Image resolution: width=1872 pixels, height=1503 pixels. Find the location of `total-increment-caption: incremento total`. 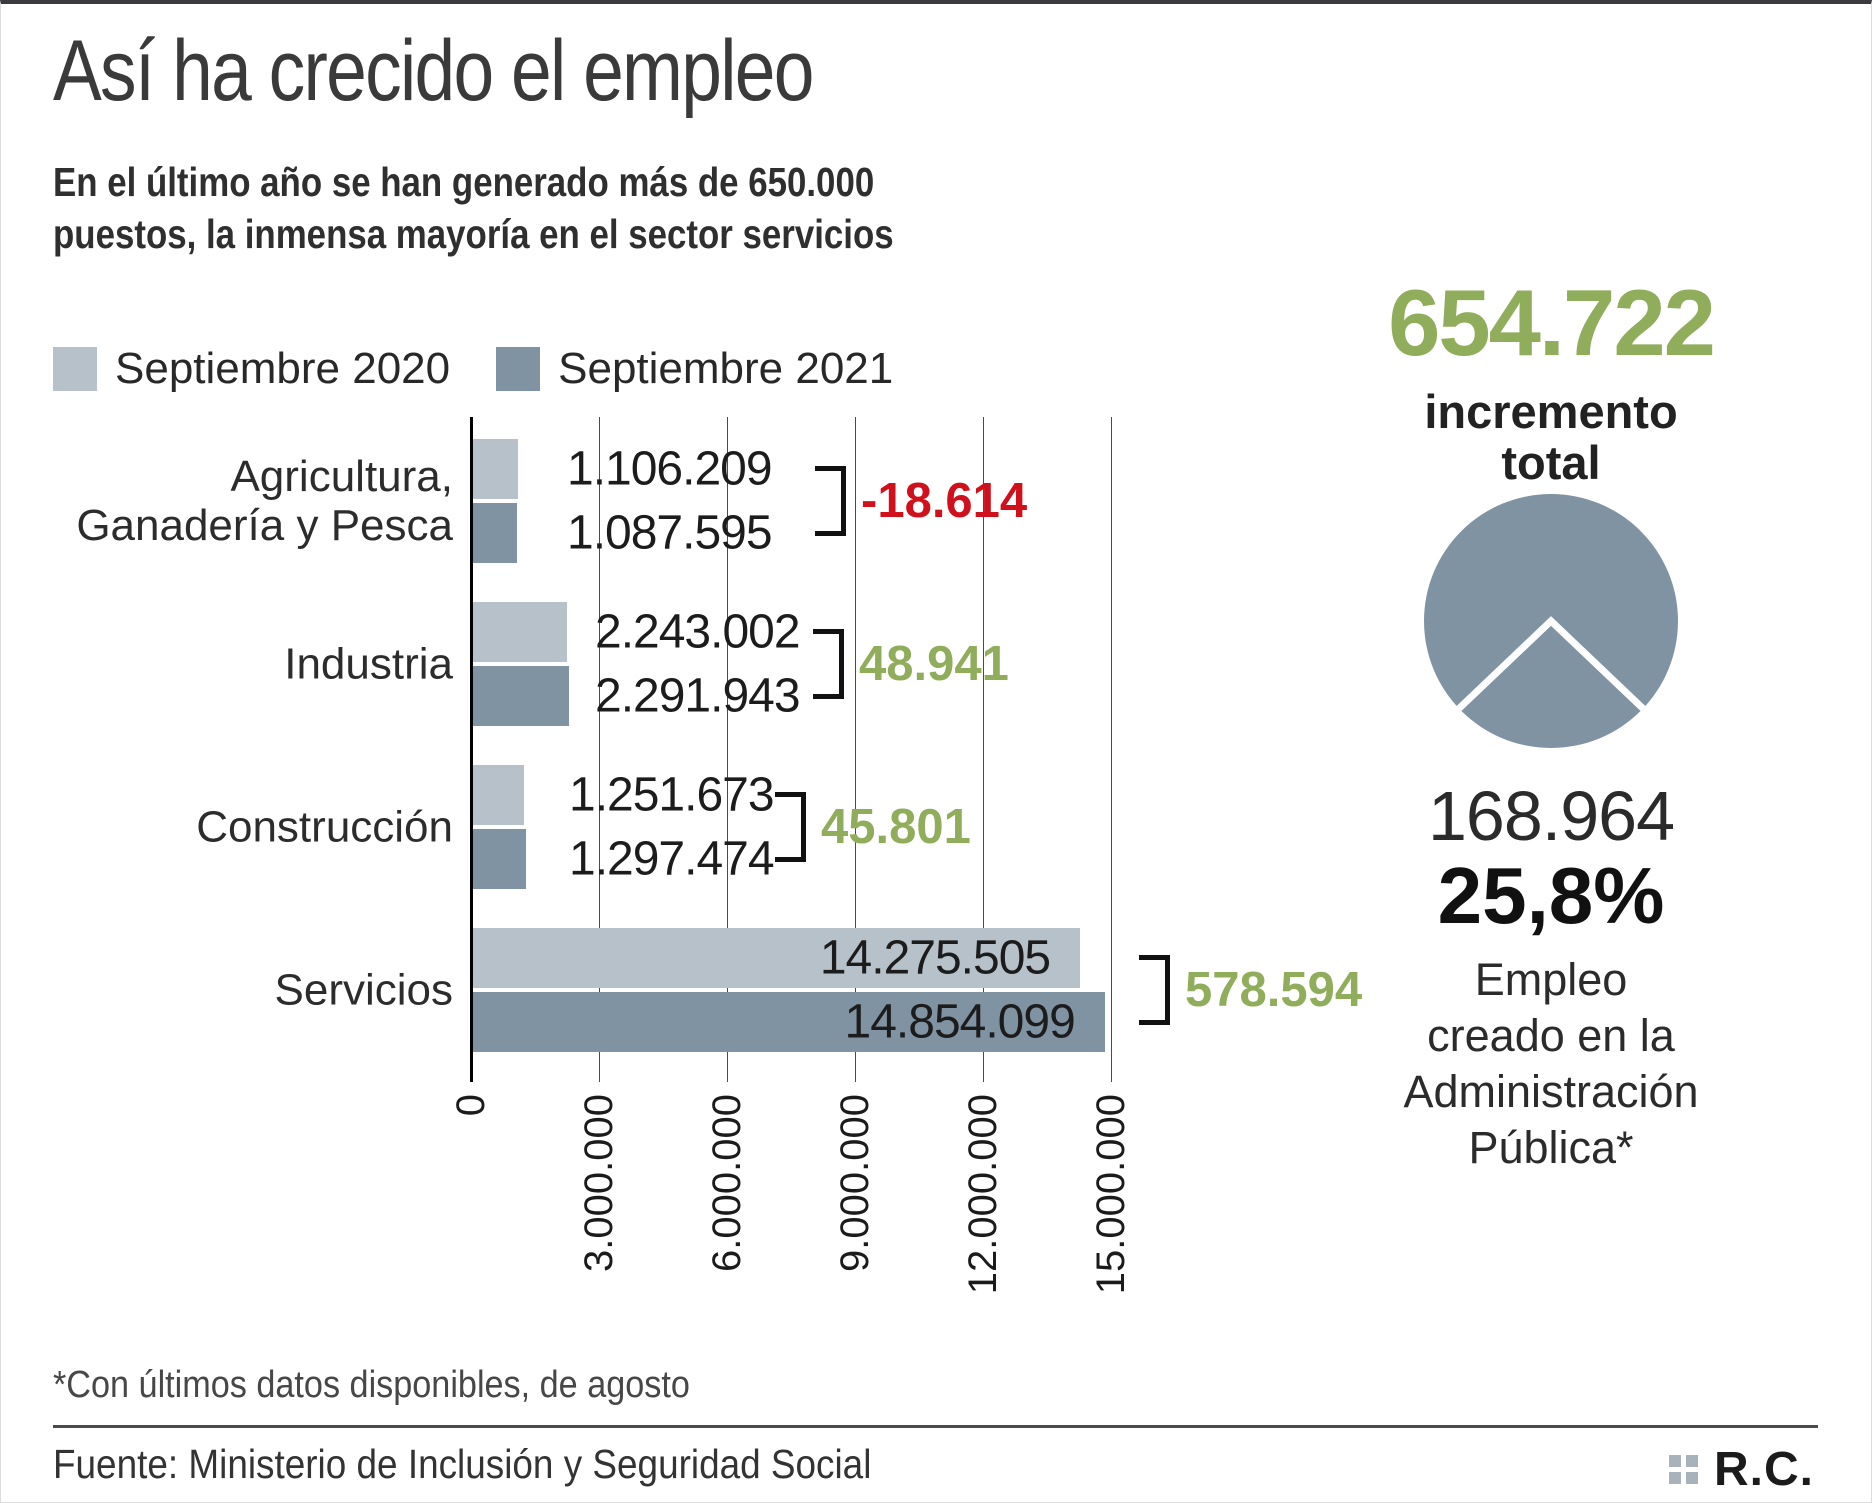

total-increment-caption: incremento total is located at coordinates (1551, 437).